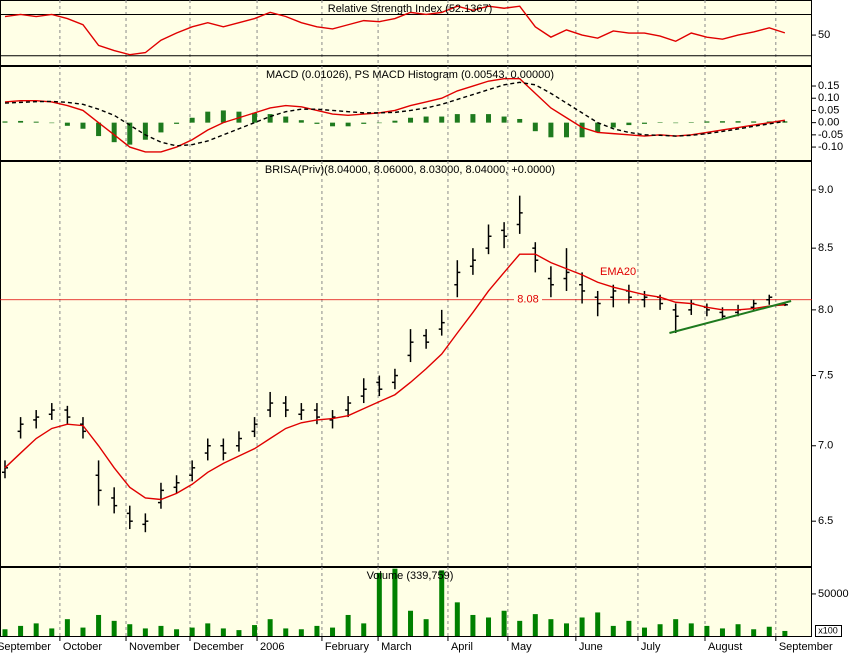 Image resolution: width=861 pixels, height=654 pixels. Describe the element at coordinates (833, 594) in the screenshot. I see `y-tick-label: 50000` at that location.